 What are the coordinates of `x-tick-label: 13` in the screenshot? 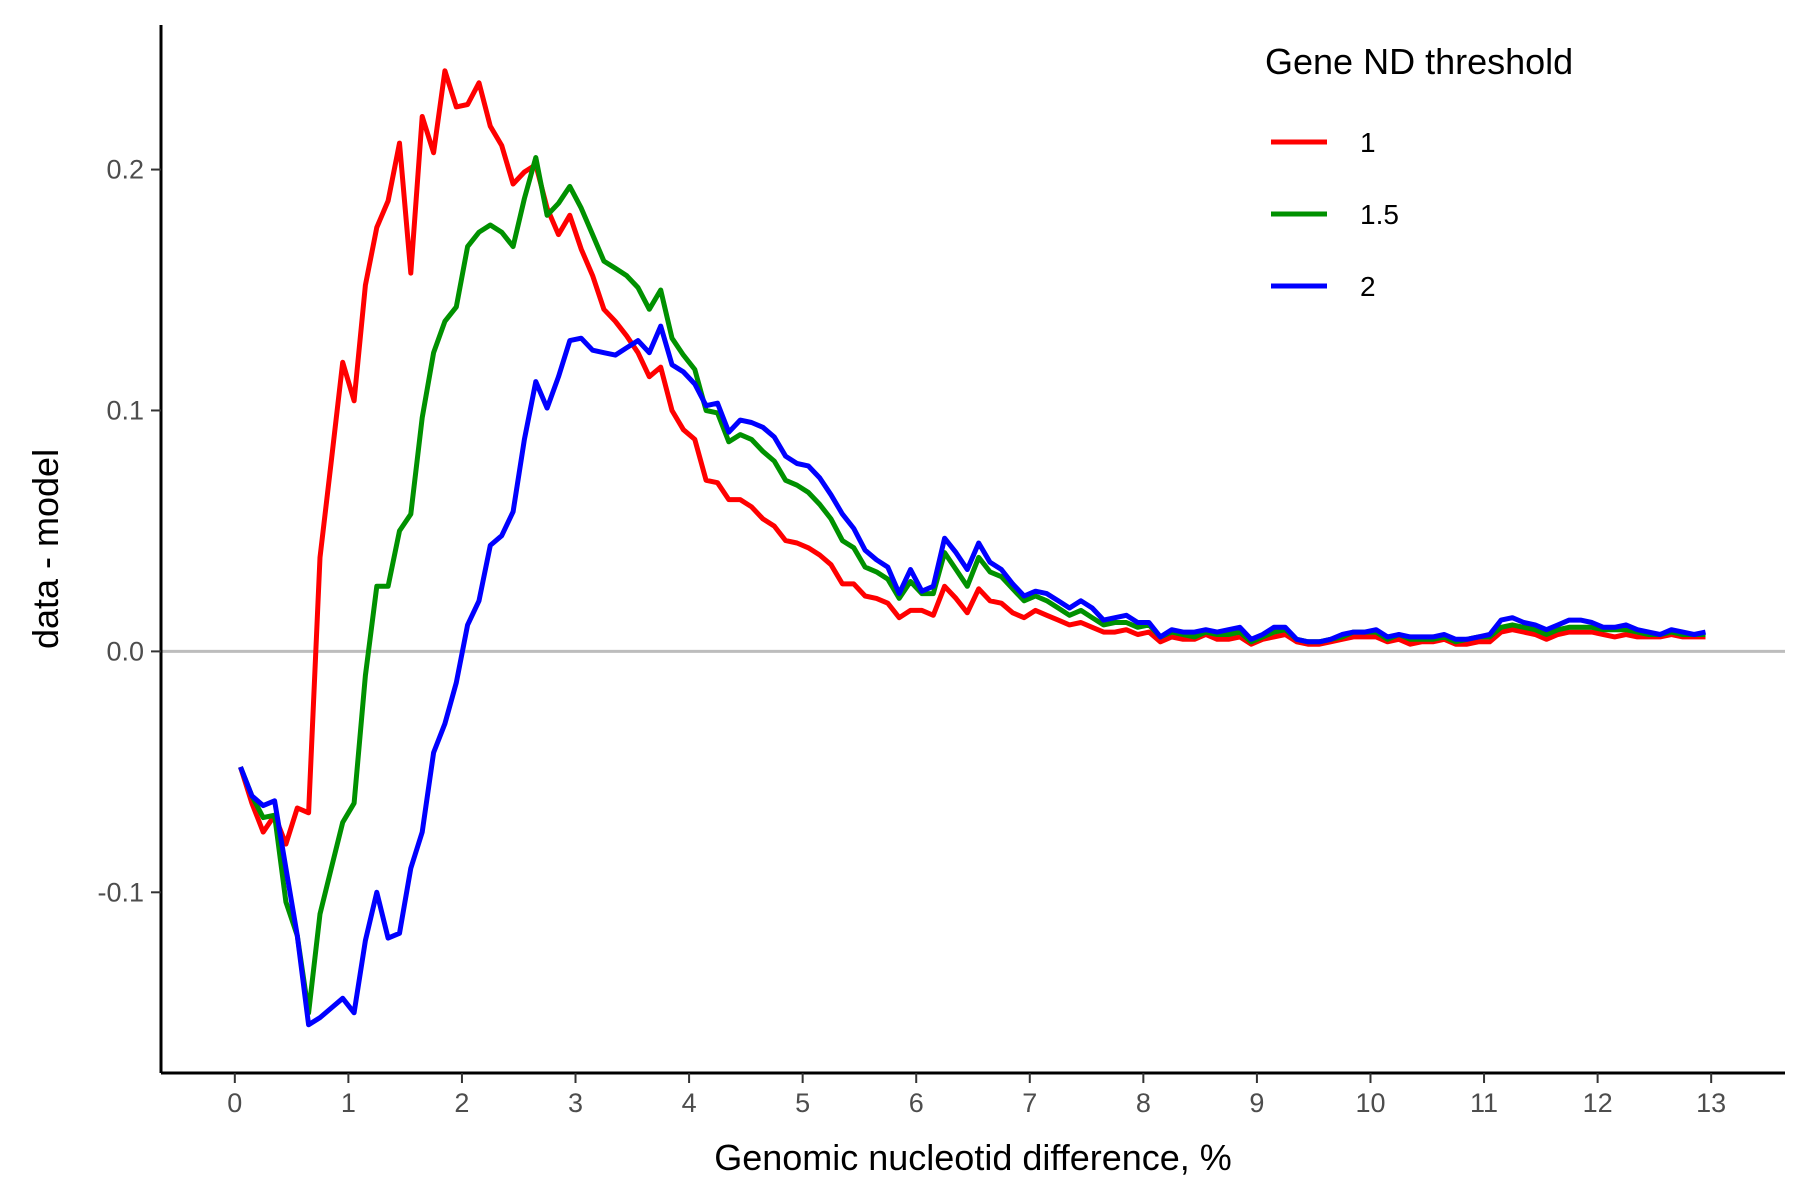 It's located at (1711, 1103).